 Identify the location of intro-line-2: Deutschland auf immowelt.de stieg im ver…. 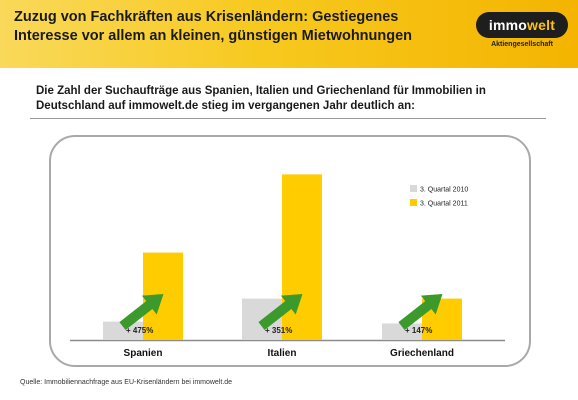
(225, 106).